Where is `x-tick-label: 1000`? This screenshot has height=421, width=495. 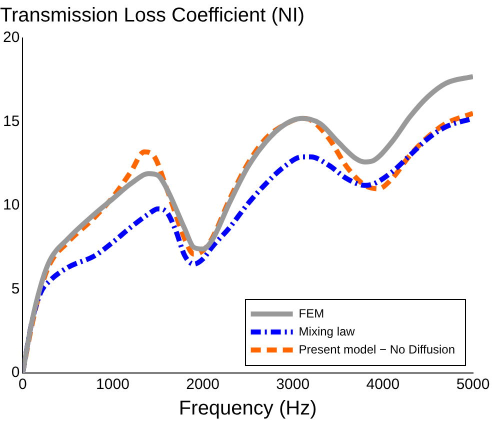 x-tick-label: 1000 is located at coordinates (113, 385).